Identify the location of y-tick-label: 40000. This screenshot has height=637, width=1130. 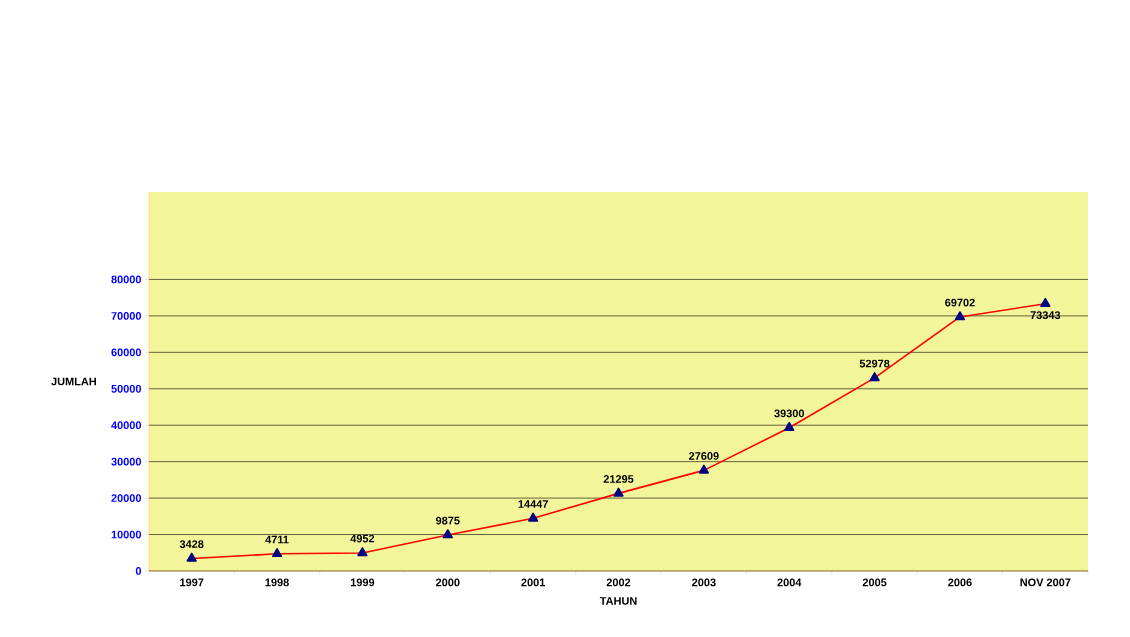
(126, 425).